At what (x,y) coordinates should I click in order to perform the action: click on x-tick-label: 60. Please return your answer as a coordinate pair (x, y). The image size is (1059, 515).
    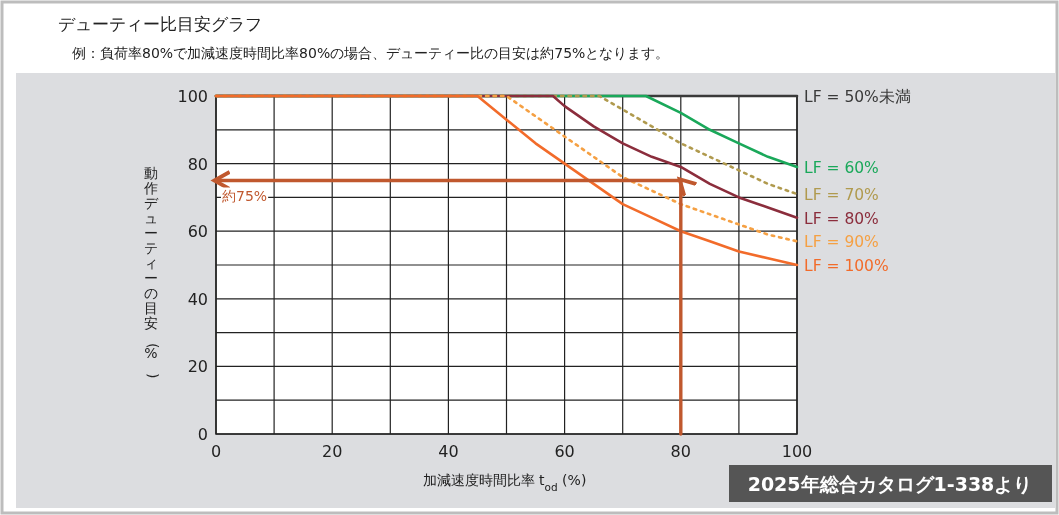
    Looking at the image, I should click on (564, 451).